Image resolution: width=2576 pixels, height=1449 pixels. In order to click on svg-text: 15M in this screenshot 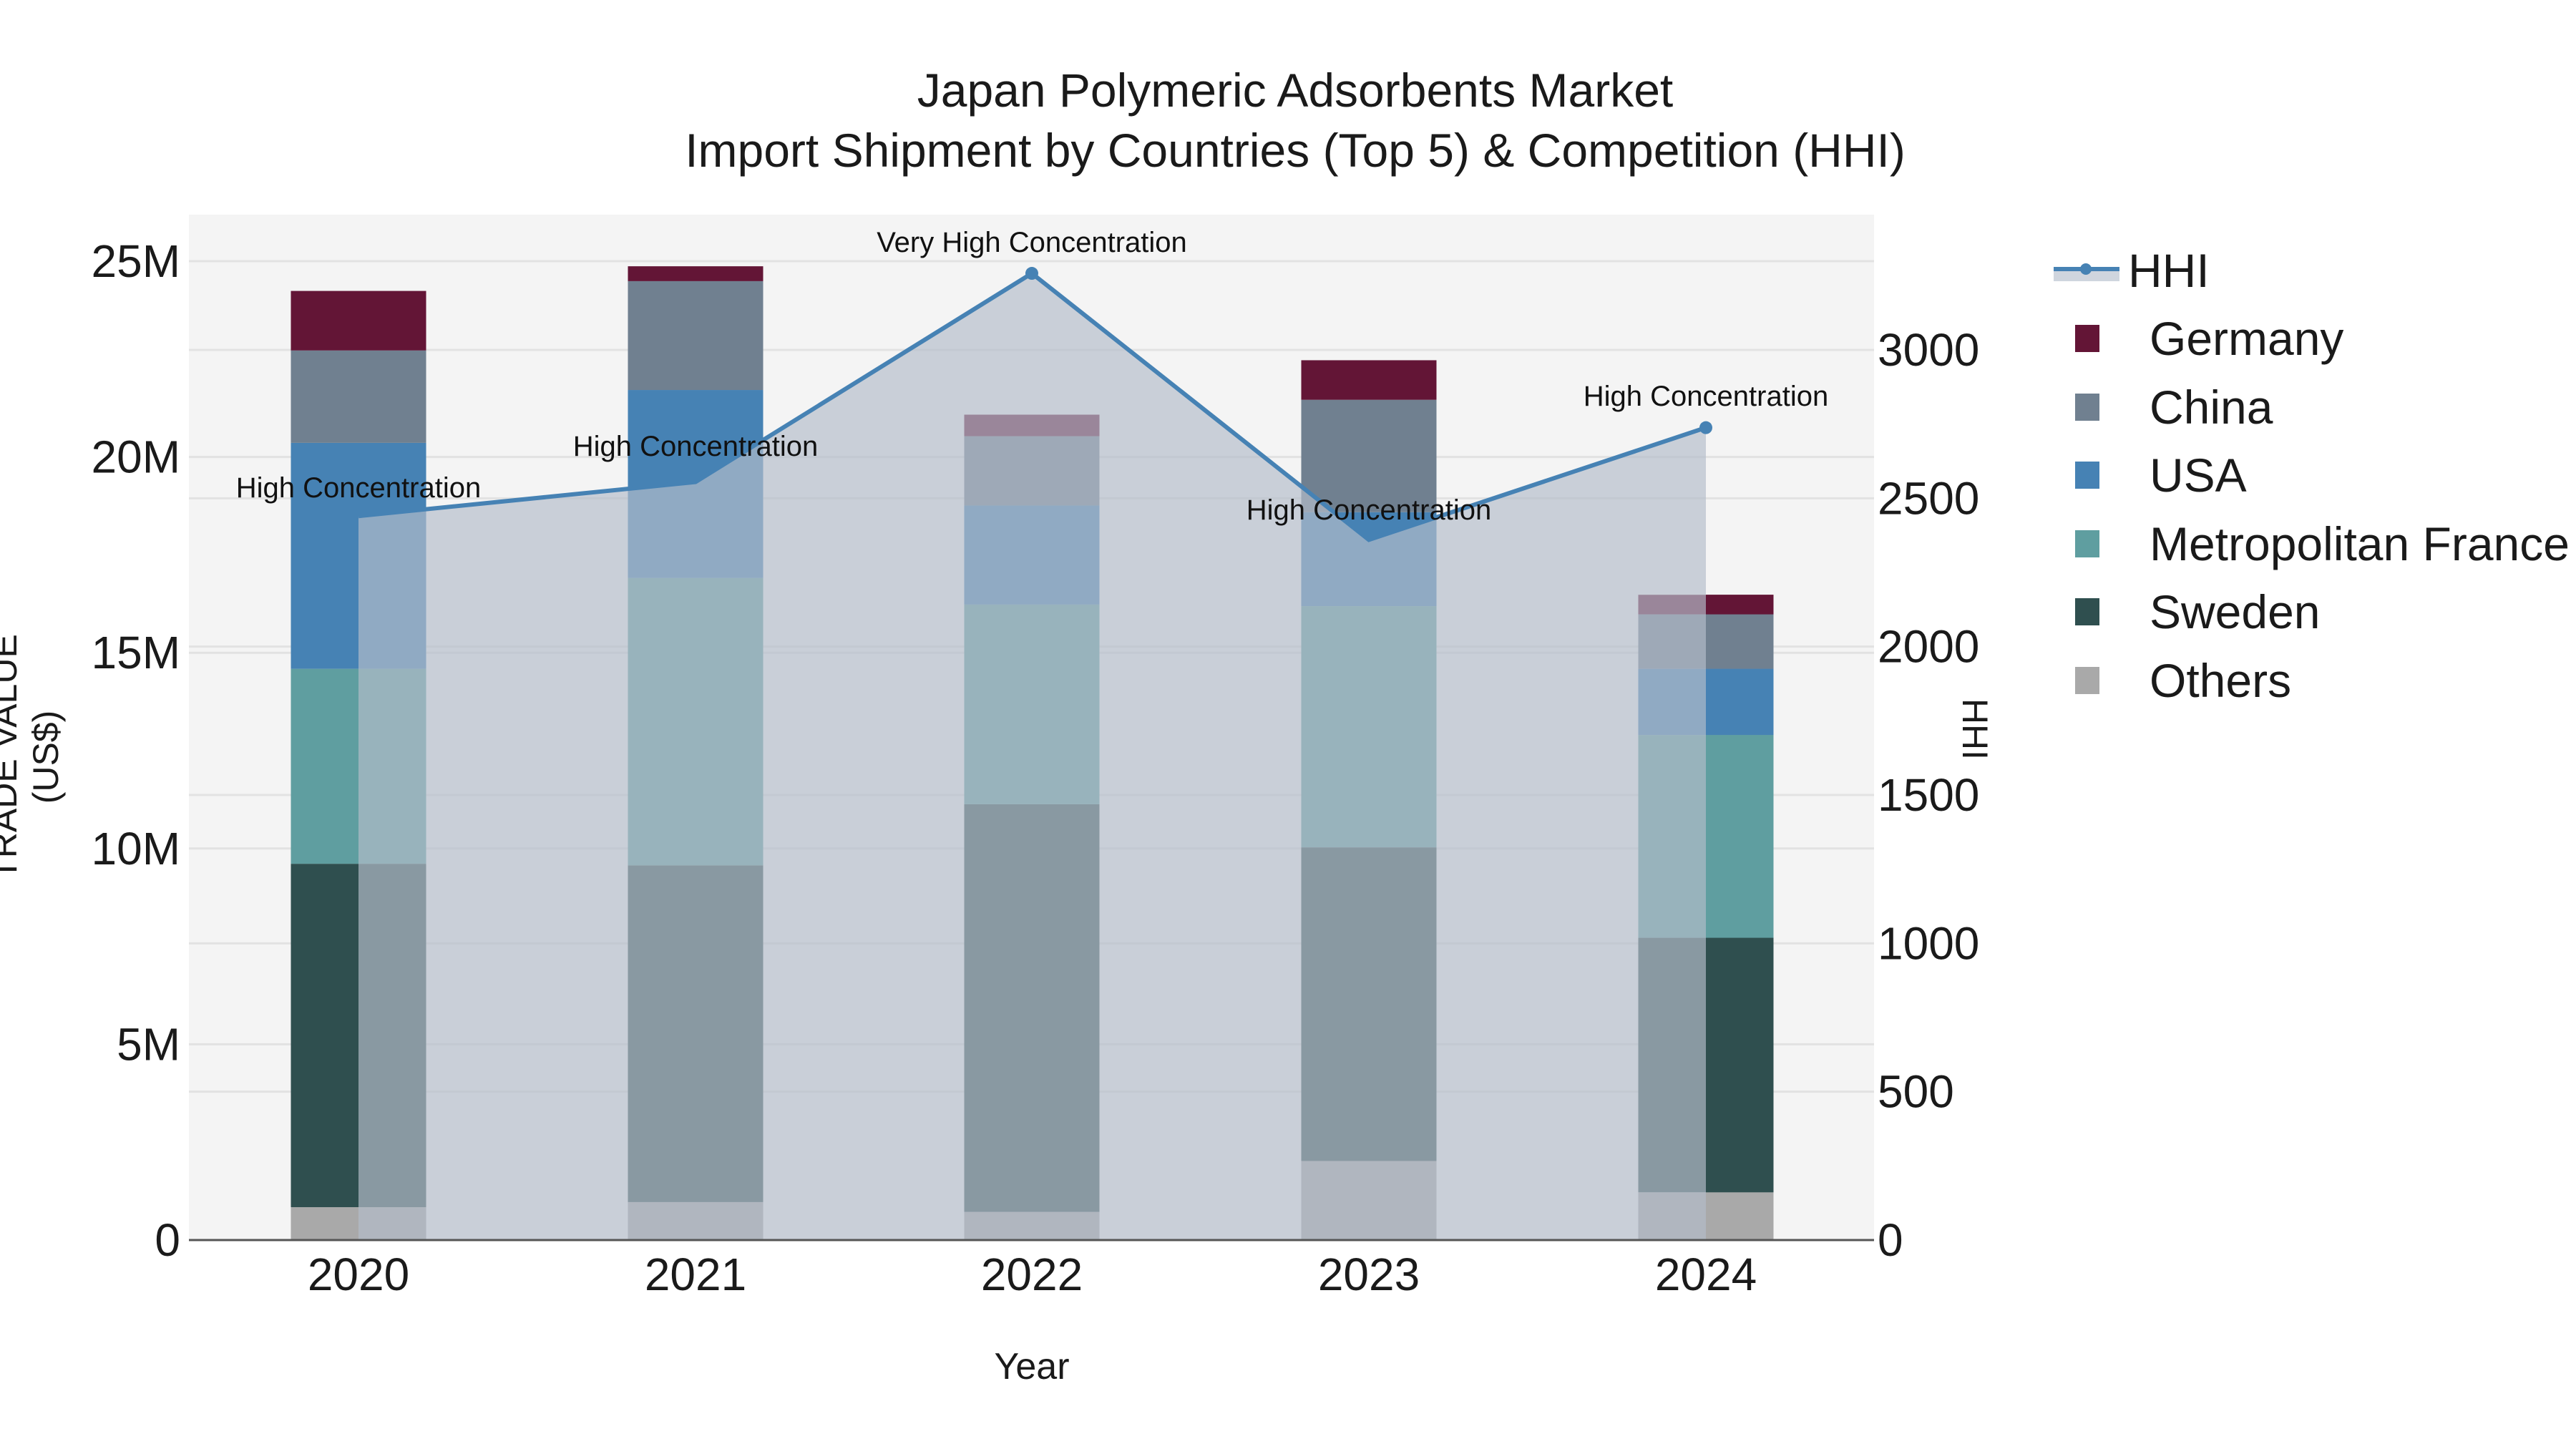, I will do `click(136, 652)`.